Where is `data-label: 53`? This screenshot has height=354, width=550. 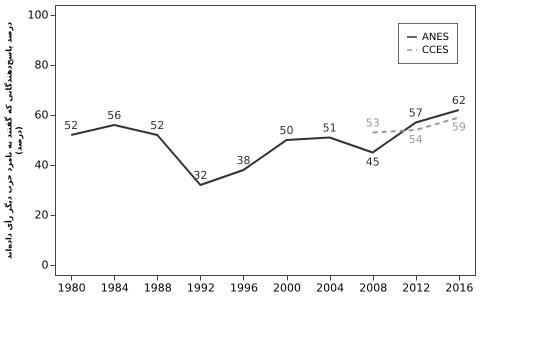
data-label: 53 is located at coordinates (373, 123).